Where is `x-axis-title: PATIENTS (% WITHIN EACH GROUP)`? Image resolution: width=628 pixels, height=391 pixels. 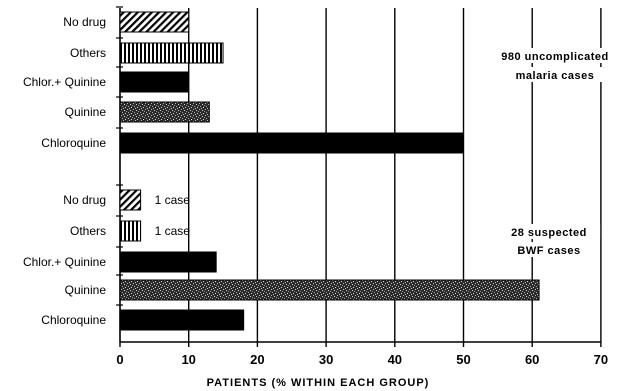
x-axis-title: PATIENTS (% WITHIN EACH GROUP) is located at coordinates (318, 383).